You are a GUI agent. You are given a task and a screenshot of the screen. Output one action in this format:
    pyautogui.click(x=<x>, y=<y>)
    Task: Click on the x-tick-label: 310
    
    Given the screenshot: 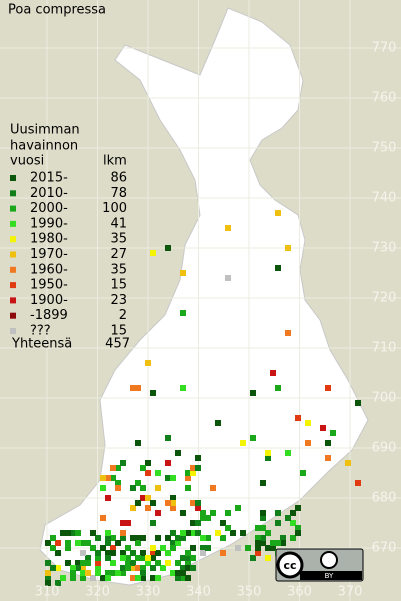 What is the action you would take?
    pyautogui.click(x=47, y=592)
    